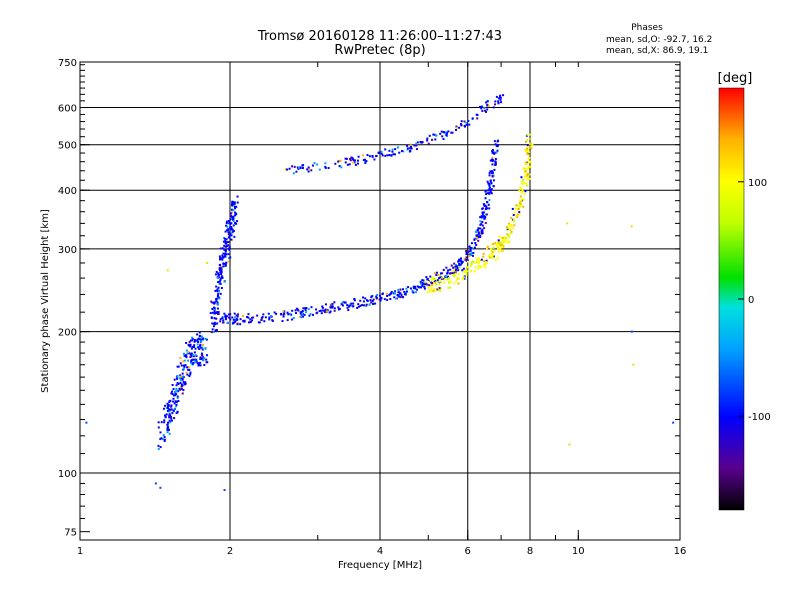 Image resolution: width=800 pixels, height=600 pixels. What do you see at coordinates (530, 551) in the screenshot?
I see `x-tick-label: 8` at bounding box center [530, 551].